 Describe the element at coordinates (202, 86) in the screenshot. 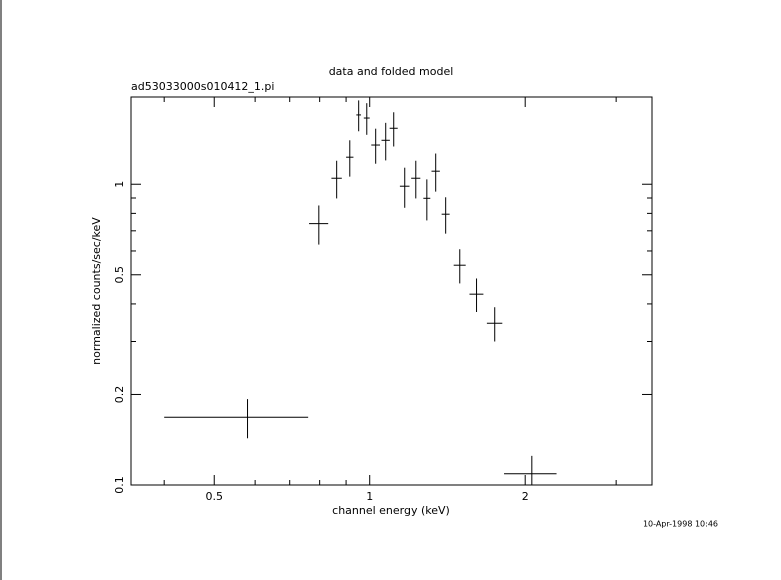

I see `chart-subtitle: ad53033000s010412_1.pi` at that location.